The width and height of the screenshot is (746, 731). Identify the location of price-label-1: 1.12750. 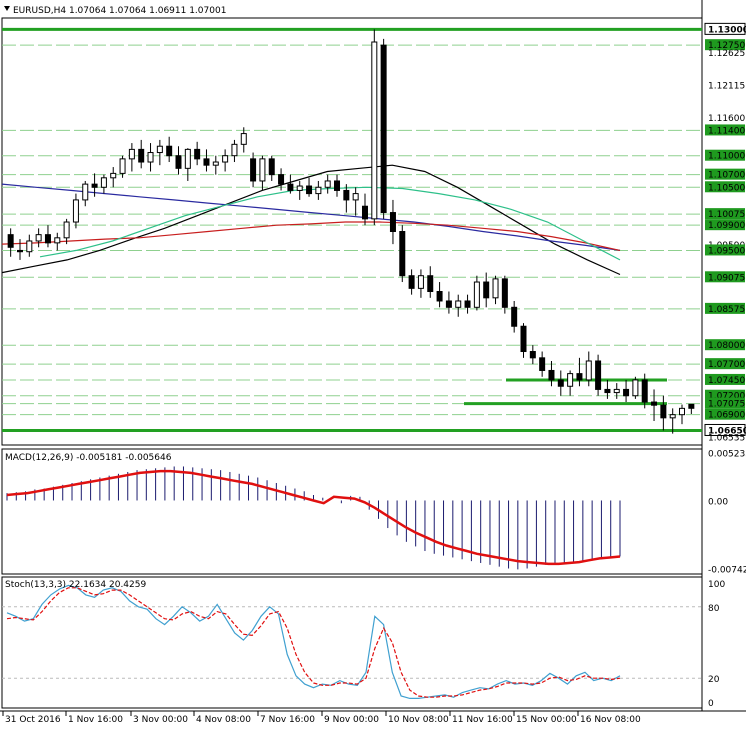
(726, 46).